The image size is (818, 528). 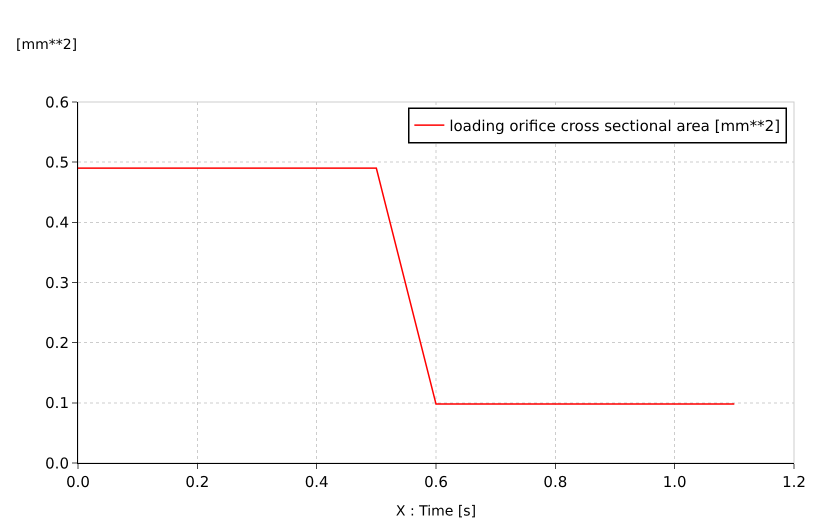 What do you see at coordinates (57, 223) in the screenshot?
I see `y-tick-label: 0.4` at bounding box center [57, 223].